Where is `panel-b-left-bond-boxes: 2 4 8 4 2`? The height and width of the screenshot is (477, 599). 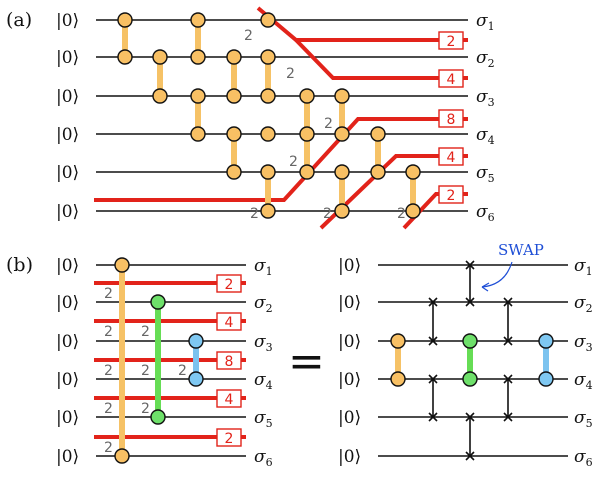
panel-b-left-bond-boxes: 2 4 8 4 2 is located at coordinates (229, 360).